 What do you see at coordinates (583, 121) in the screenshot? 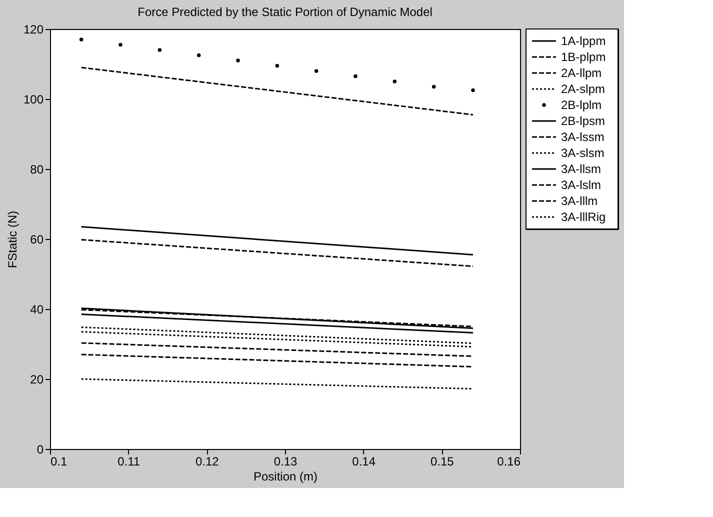
I see `legend-label: 2B-lpsm` at bounding box center [583, 121].